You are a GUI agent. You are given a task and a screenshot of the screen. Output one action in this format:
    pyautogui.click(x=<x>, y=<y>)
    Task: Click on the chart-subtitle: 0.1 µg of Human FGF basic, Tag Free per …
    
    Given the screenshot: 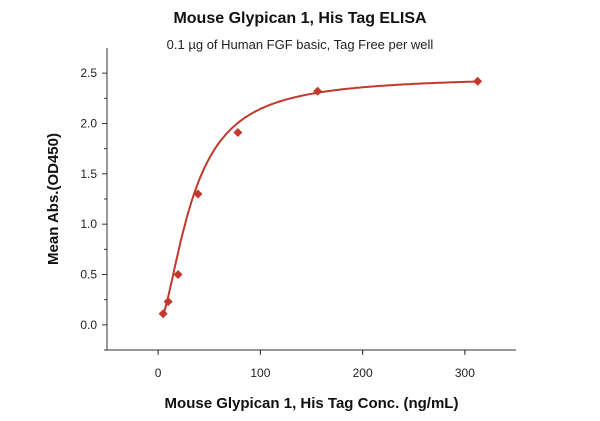 What is the action you would take?
    pyautogui.click(x=300, y=44)
    